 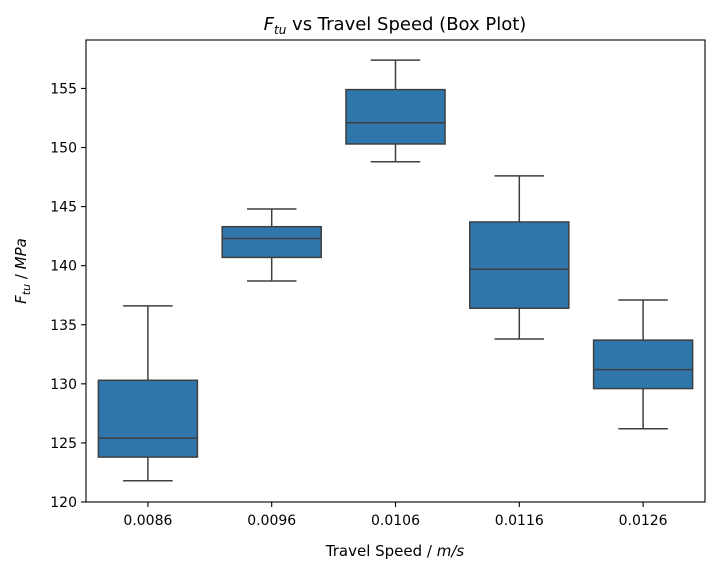 What do you see at coordinates (395, 551) in the screenshot?
I see `x-axis-label: Travel Speed / m/s` at bounding box center [395, 551].